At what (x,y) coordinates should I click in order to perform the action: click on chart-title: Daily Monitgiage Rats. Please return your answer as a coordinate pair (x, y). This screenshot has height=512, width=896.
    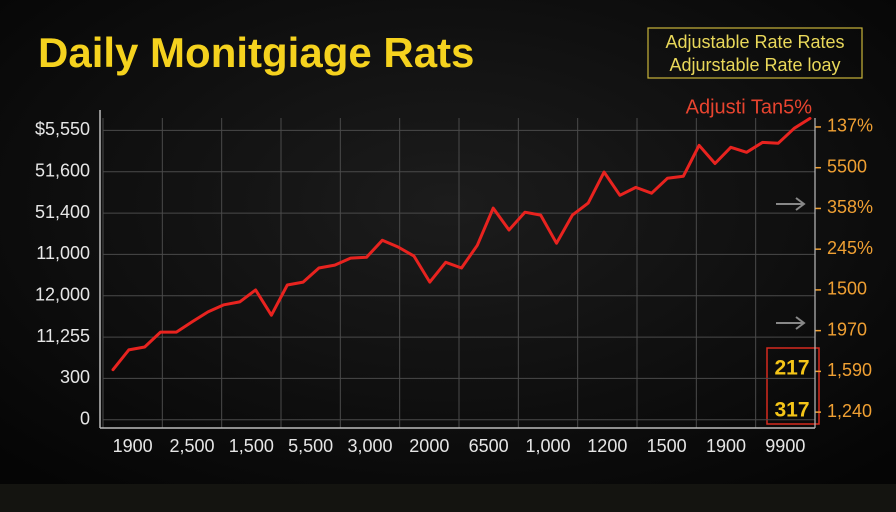
    Looking at the image, I should click on (256, 52).